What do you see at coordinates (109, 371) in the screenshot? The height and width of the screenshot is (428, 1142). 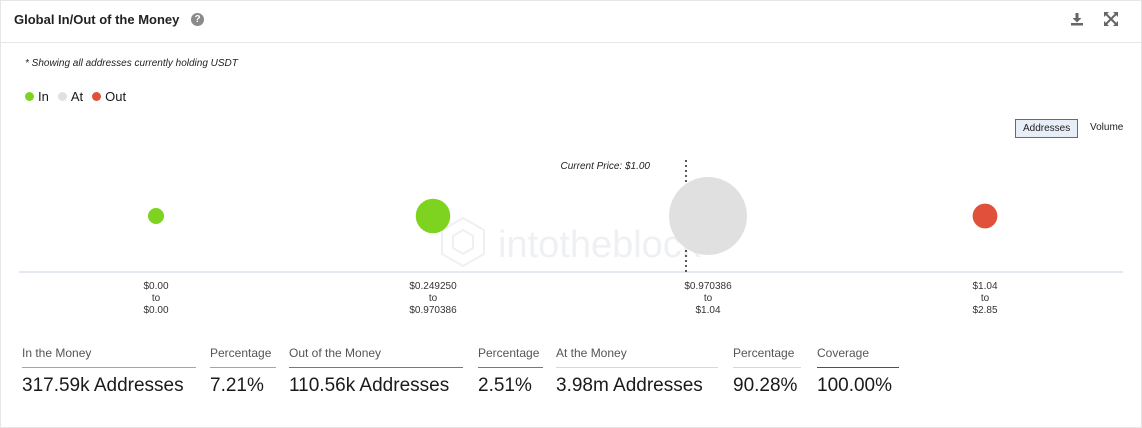 I see `stat-block: In the Money 317.59k Addresses` at bounding box center [109, 371].